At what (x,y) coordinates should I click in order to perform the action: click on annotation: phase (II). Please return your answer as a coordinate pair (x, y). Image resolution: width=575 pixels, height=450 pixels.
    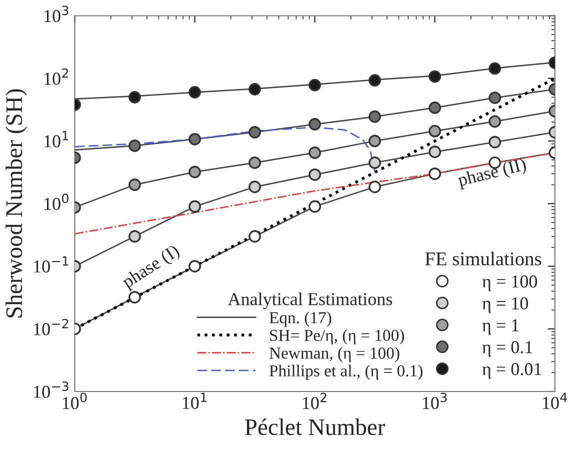
    Looking at the image, I should click on (492, 173).